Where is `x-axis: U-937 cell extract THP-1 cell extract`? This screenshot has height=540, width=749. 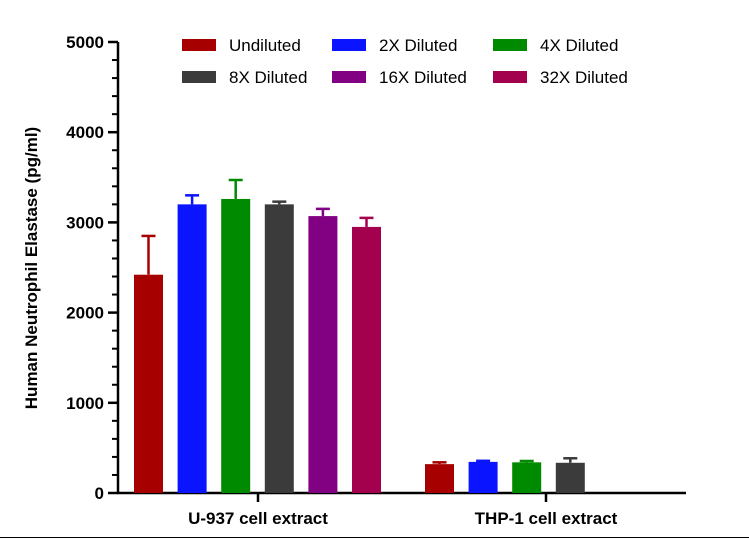
x-axis: U-937 cell extract THP-1 cell extract is located at coordinates (401, 509).